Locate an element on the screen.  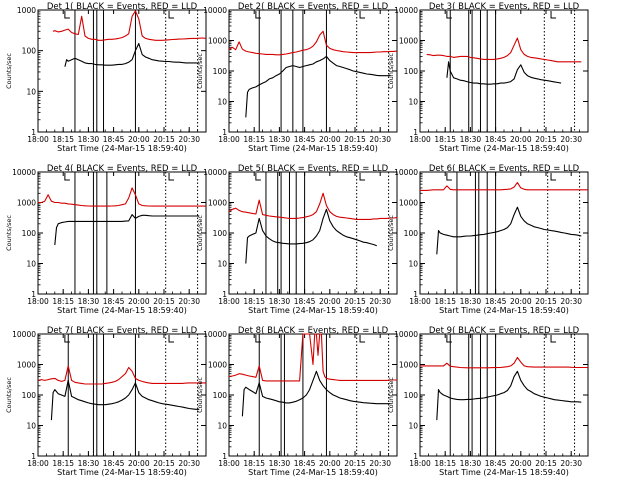
panel-title: Det 4( BLACK = Events, RED = LLD is located at coordinates (122, 169).